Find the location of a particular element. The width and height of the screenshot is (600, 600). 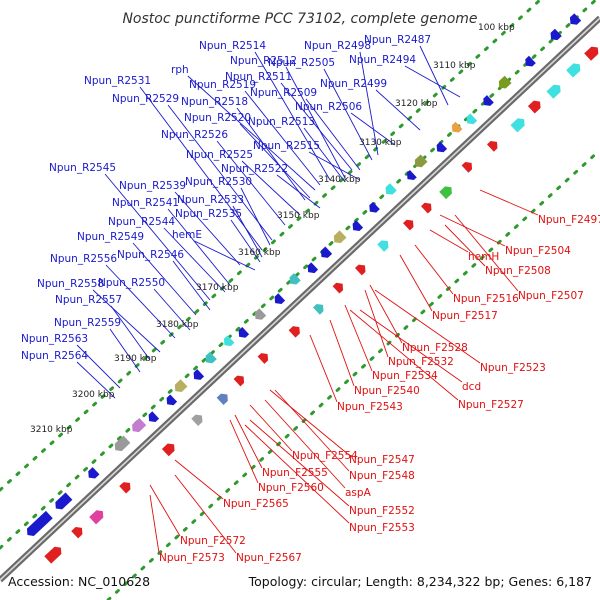

forward-gene-label: Npun_F2516 is located at coordinates (486, 299).